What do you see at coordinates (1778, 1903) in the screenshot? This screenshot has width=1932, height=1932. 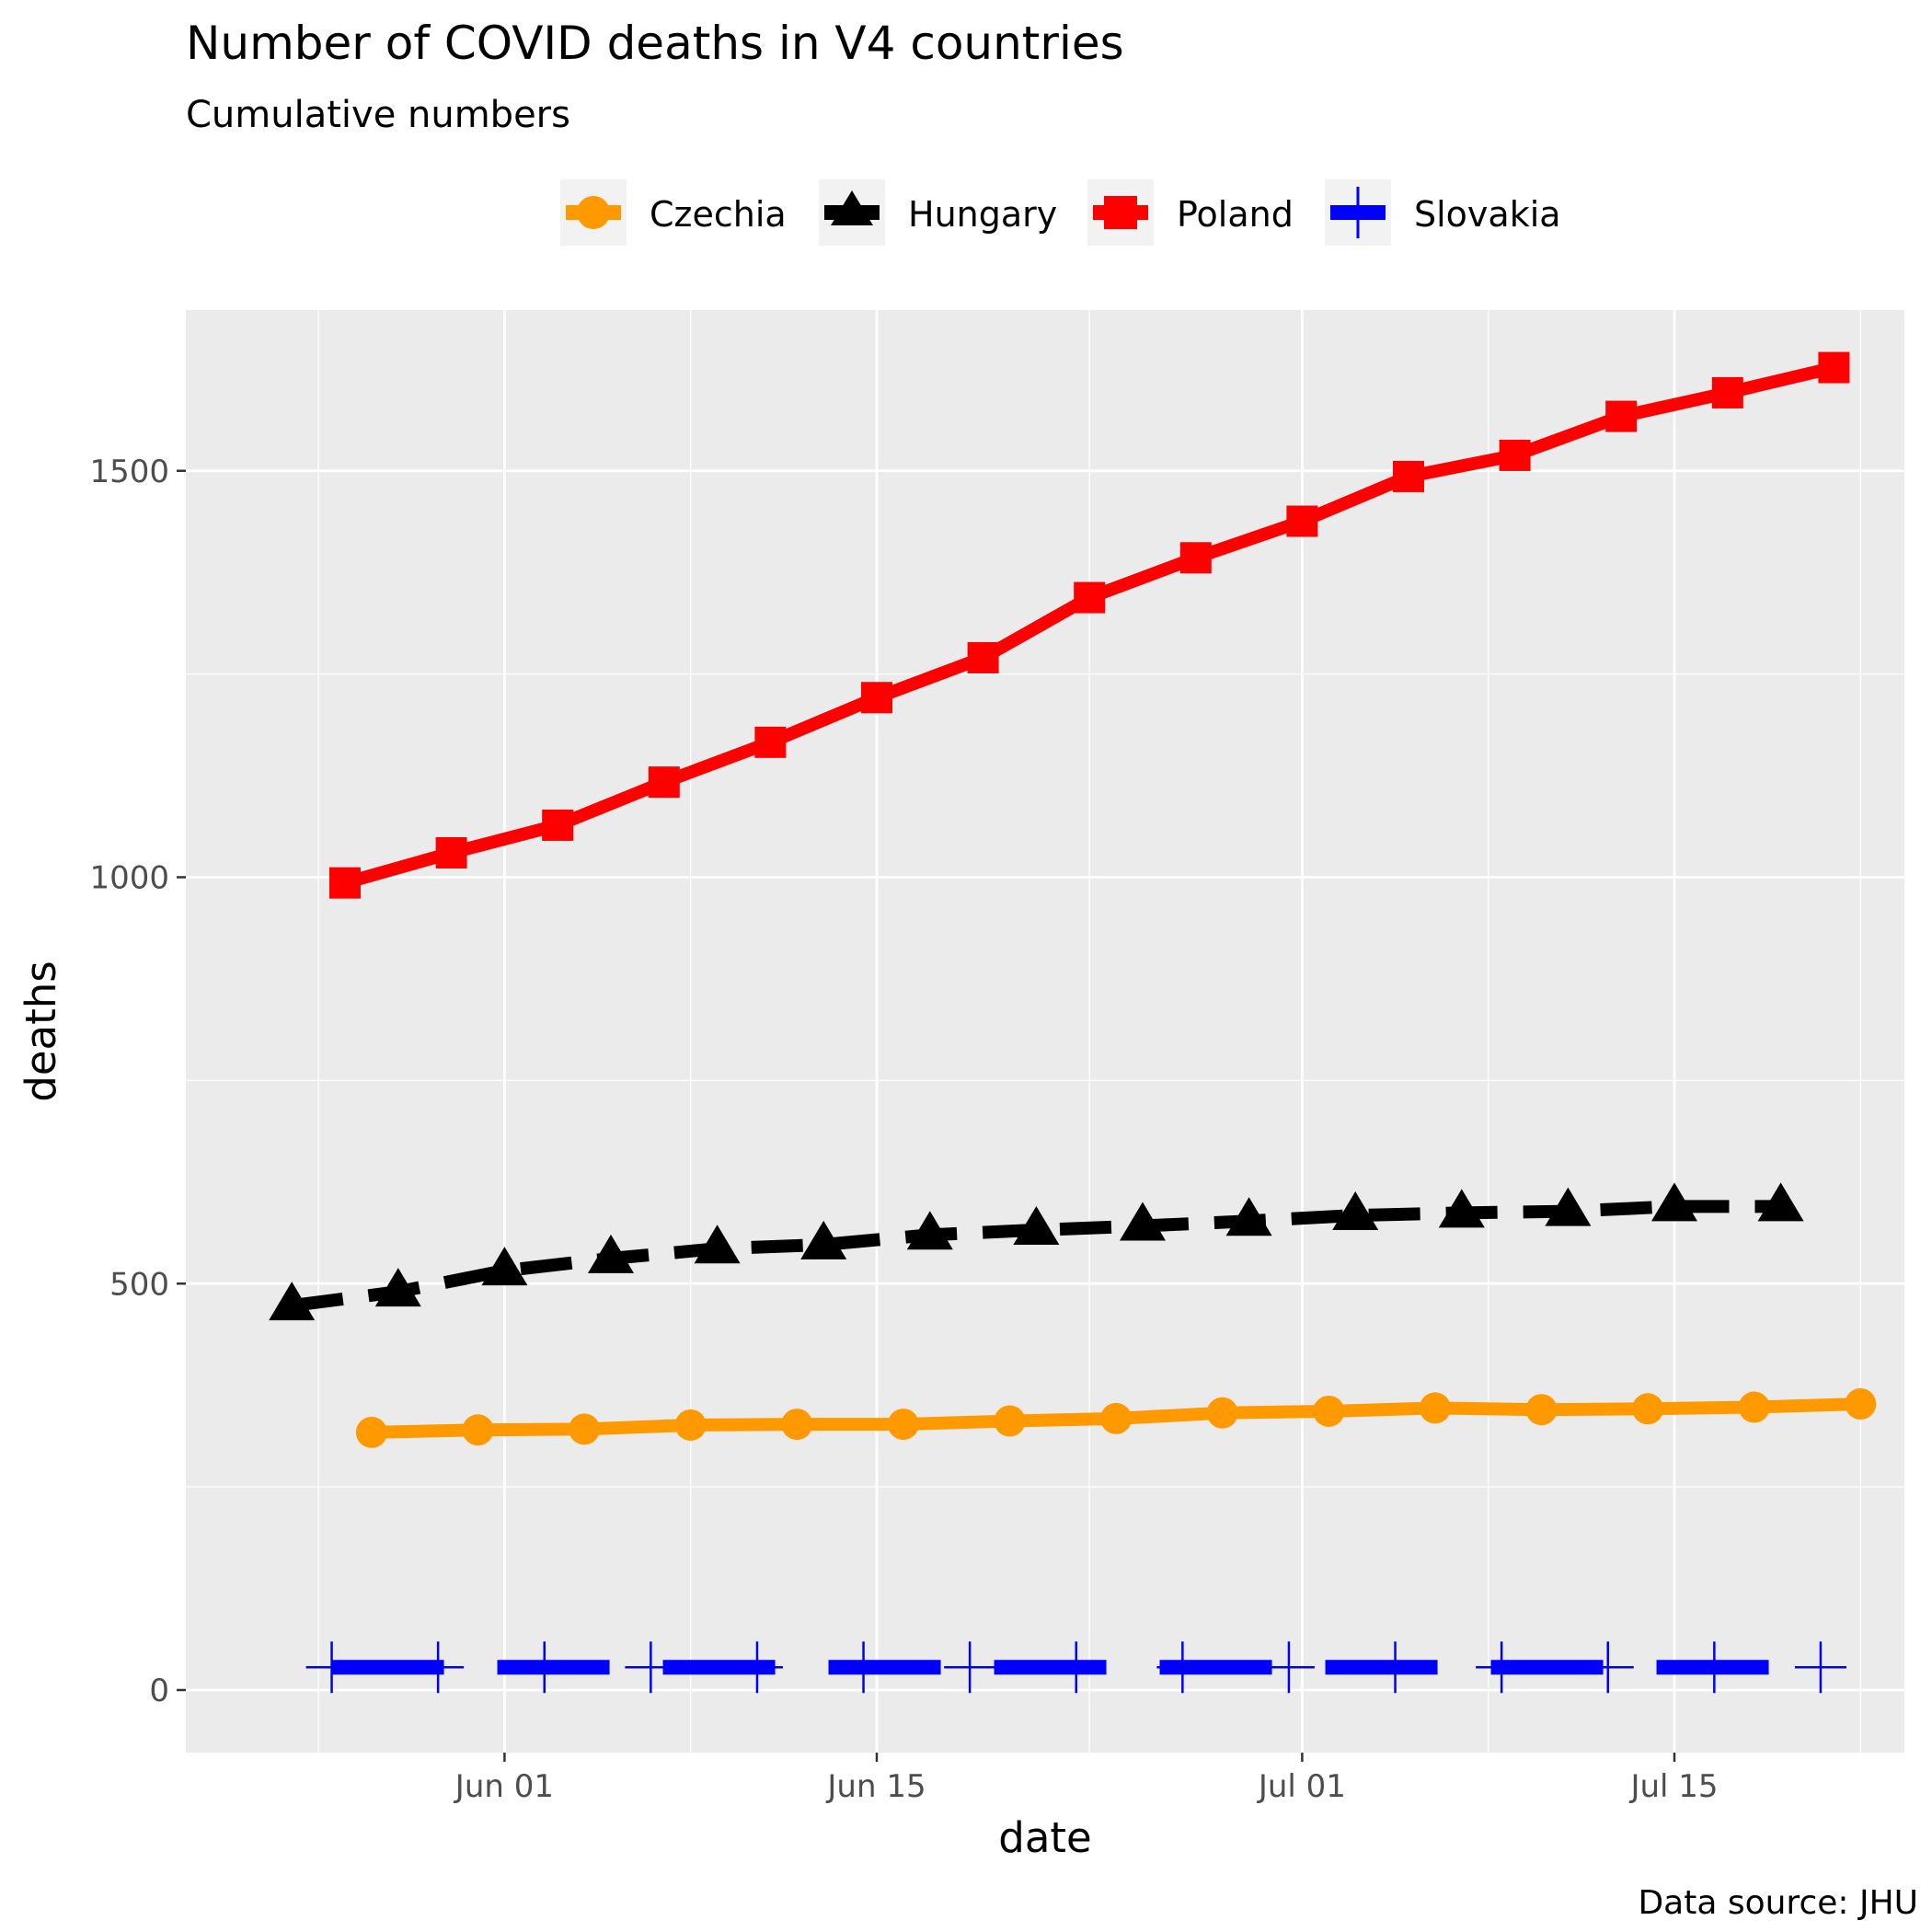 I see `chart-caption: Data source: JHU` at bounding box center [1778, 1903].